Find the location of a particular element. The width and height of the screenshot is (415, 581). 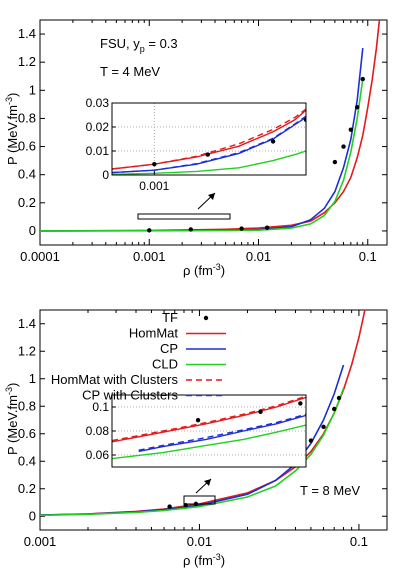

inset-series-layer is located at coordinates (209, 427).